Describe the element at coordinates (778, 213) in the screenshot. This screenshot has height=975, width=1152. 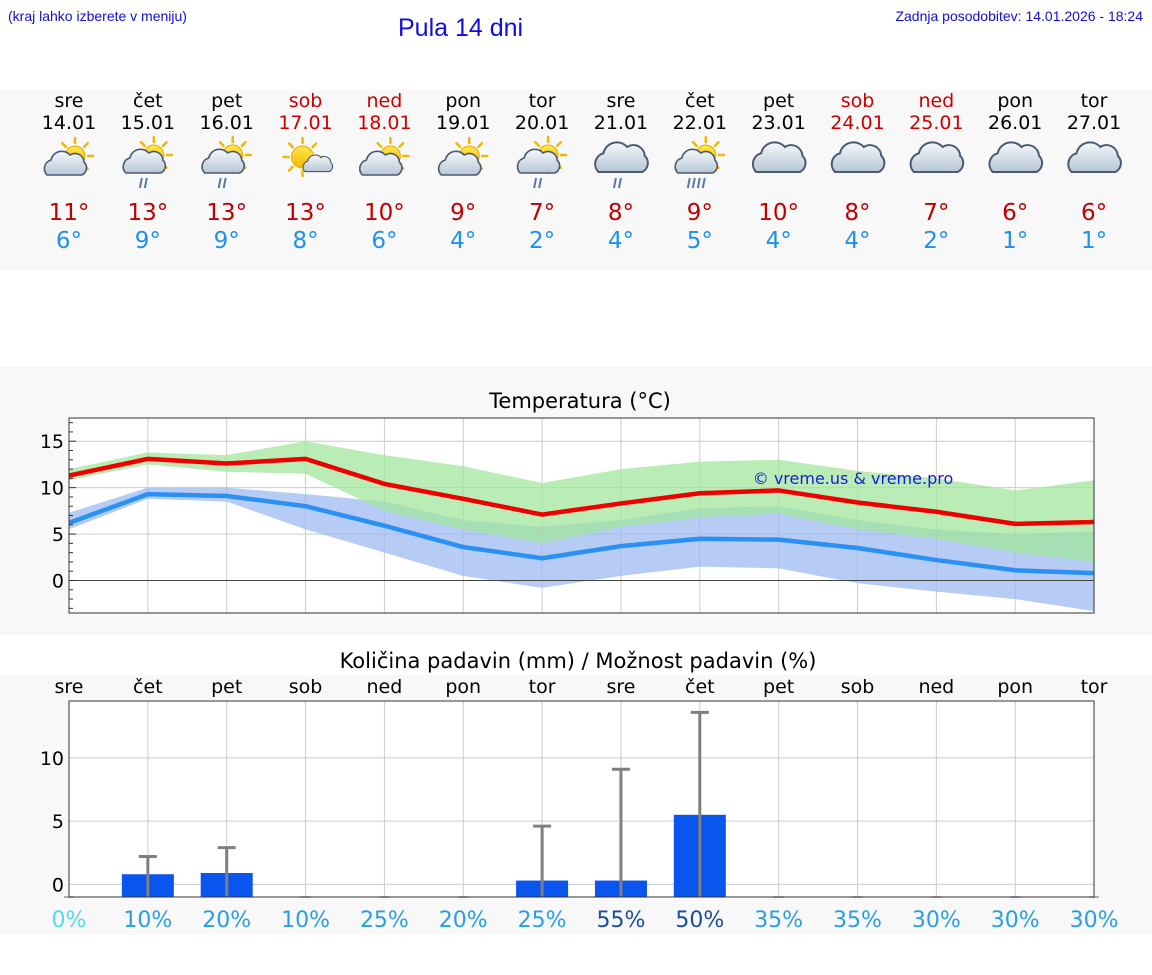
I see `forecast-max-temp: 10°` at that location.